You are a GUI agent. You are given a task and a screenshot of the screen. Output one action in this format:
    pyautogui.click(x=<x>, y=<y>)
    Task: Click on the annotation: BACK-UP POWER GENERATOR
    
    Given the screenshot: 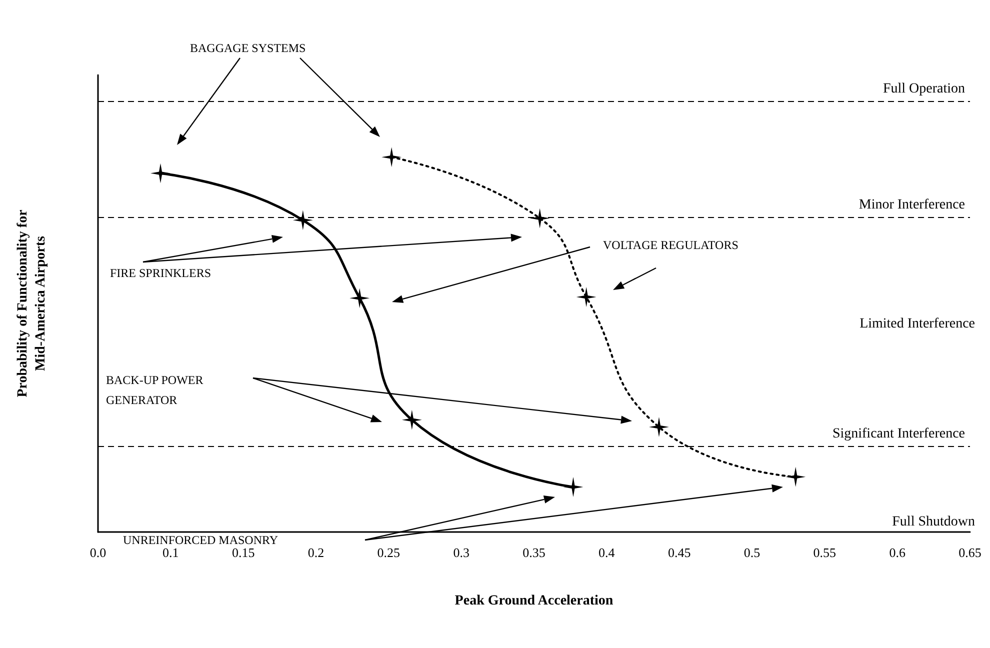 What is the action you would take?
    pyautogui.click(x=155, y=390)
    